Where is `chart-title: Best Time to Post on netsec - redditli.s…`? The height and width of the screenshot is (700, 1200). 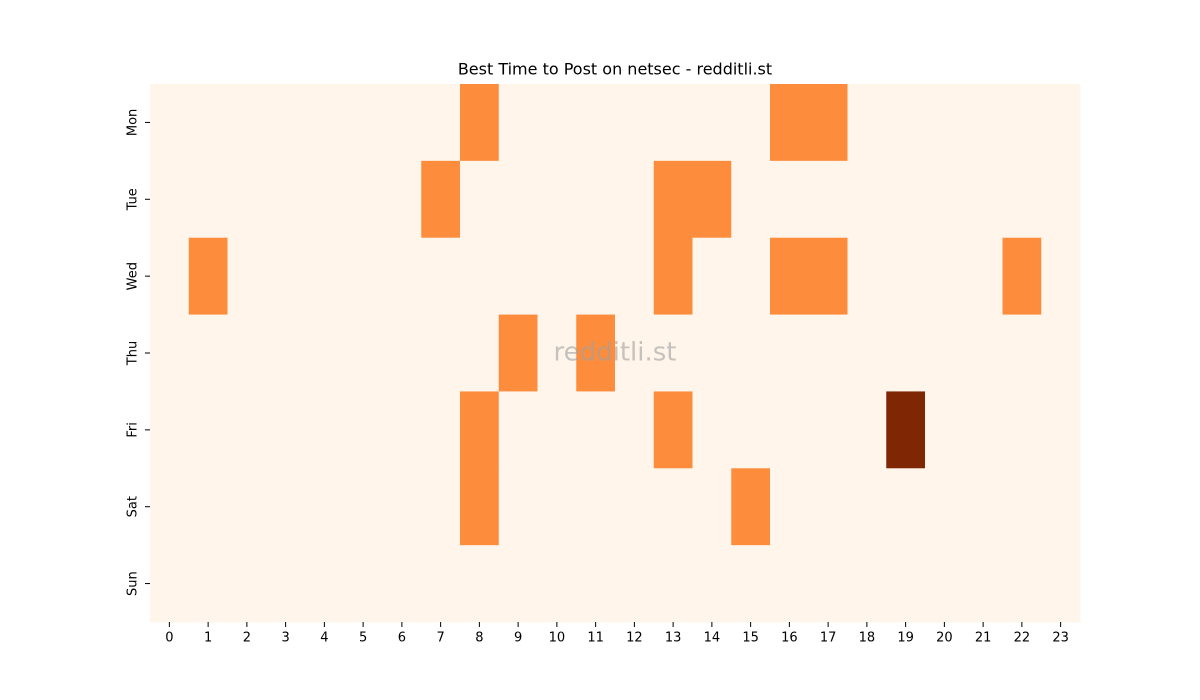 chart-title: Best Time to Post on netsec - redditli.s… is located at coordinates (615, 69).